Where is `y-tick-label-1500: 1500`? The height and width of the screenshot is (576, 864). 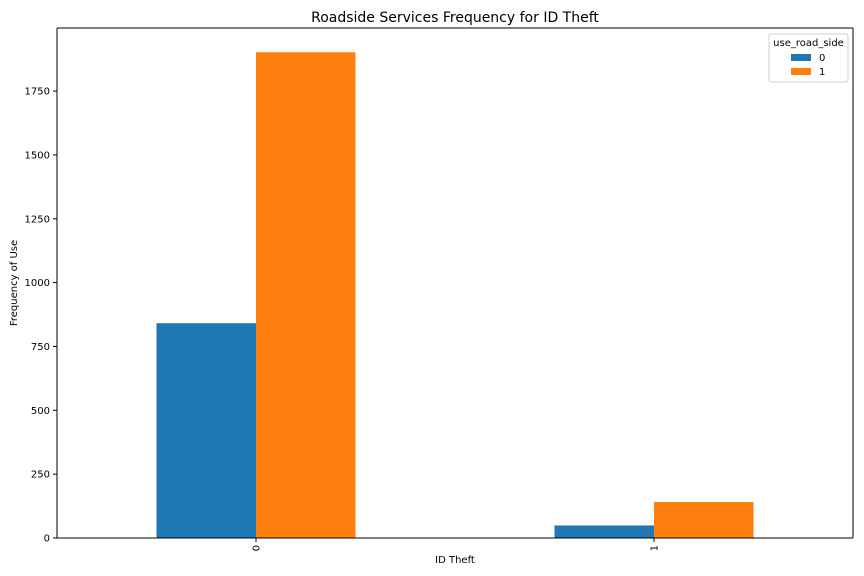
y-tick-label-1500: 1500 is located at coordinates (37, 155).